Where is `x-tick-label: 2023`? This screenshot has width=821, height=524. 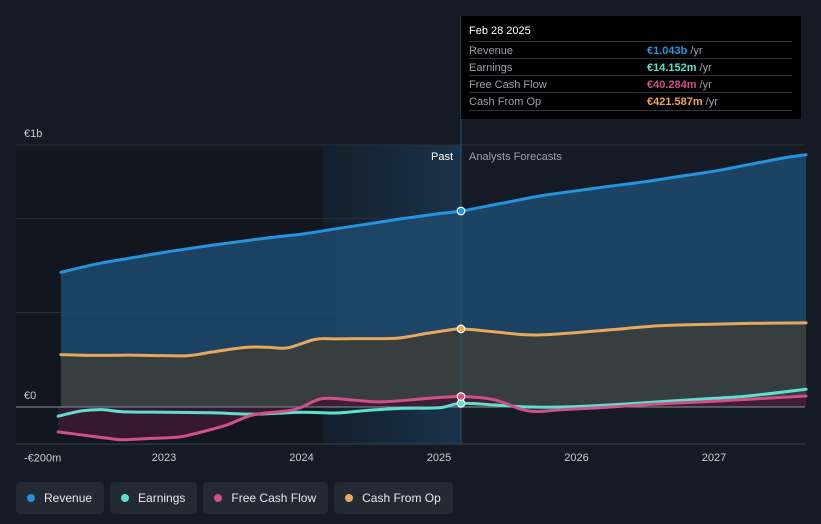 x-tick-label: 2023 is located at coordinates (164, 458).